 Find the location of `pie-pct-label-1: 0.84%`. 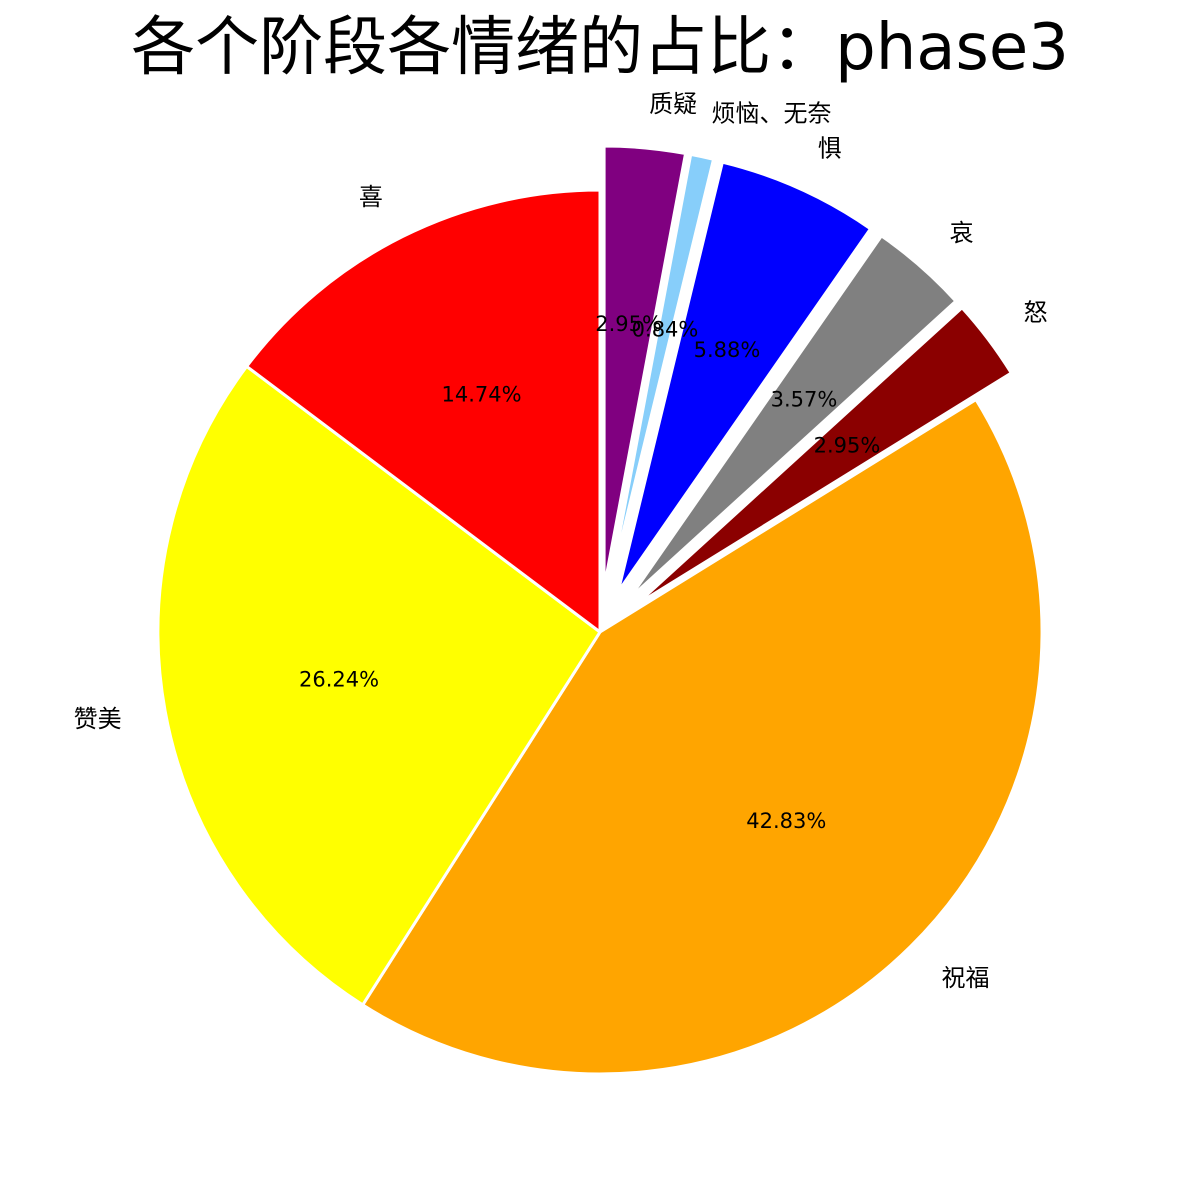

pie-pct-label-1: 0.84% is located at coordinates (665, 330).